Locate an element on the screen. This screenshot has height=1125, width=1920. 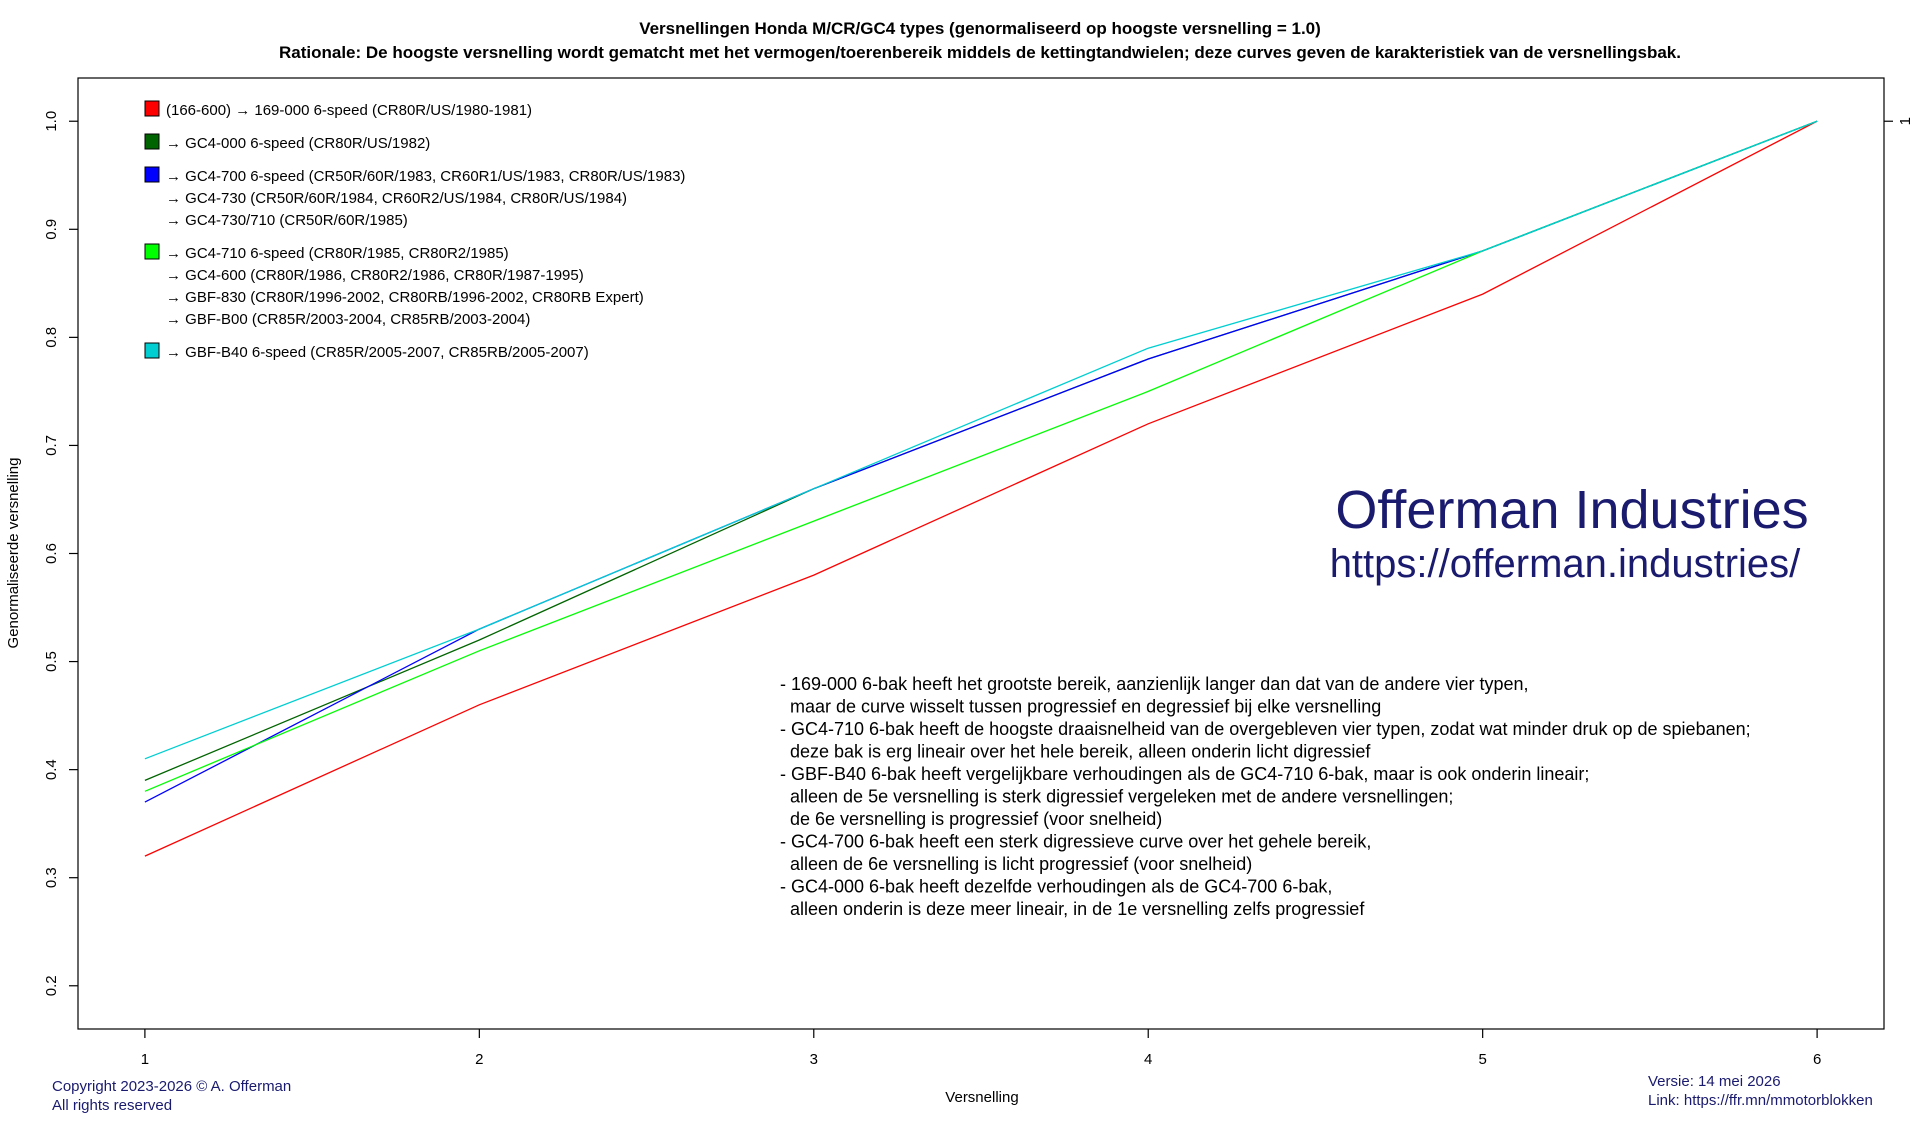
y-tick-label: 0.7 is located at coordinates (51, 445).